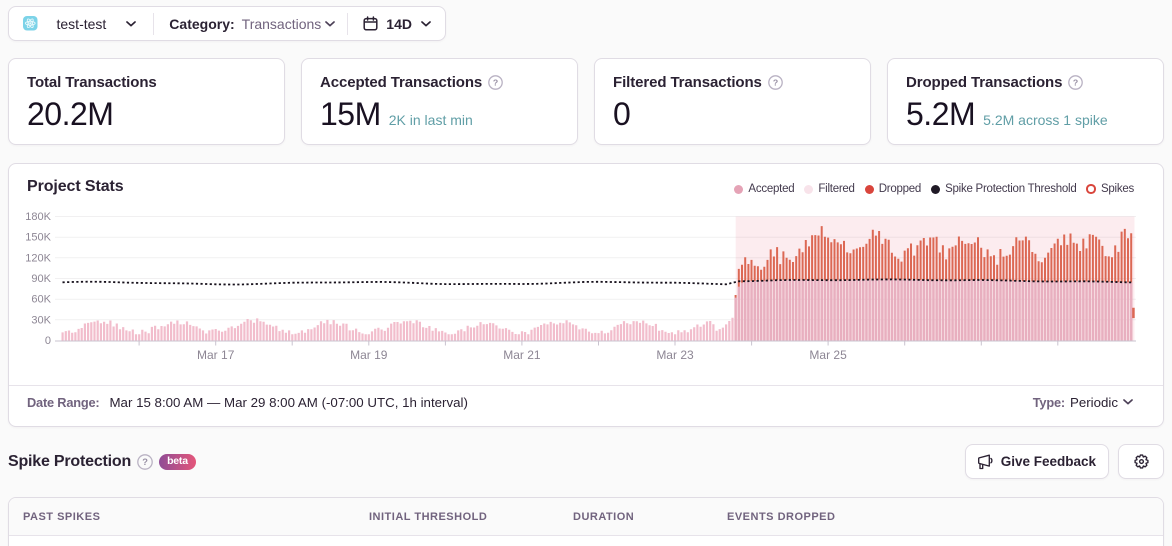 The image size is (1172, 546). Describe the element at coordinates (41, 300) in the screenshot. I see `svg-text: 60K` at that location.